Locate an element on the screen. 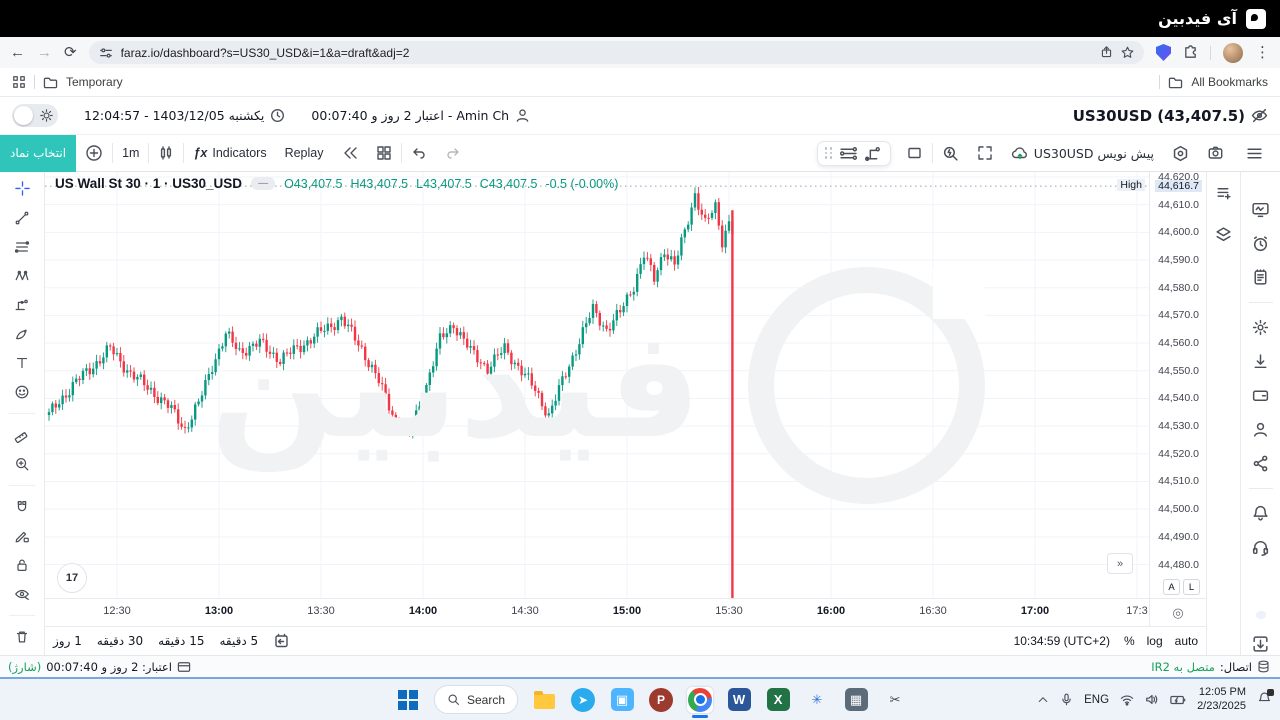  symbol-add-button is located at coordinates (94, 153).